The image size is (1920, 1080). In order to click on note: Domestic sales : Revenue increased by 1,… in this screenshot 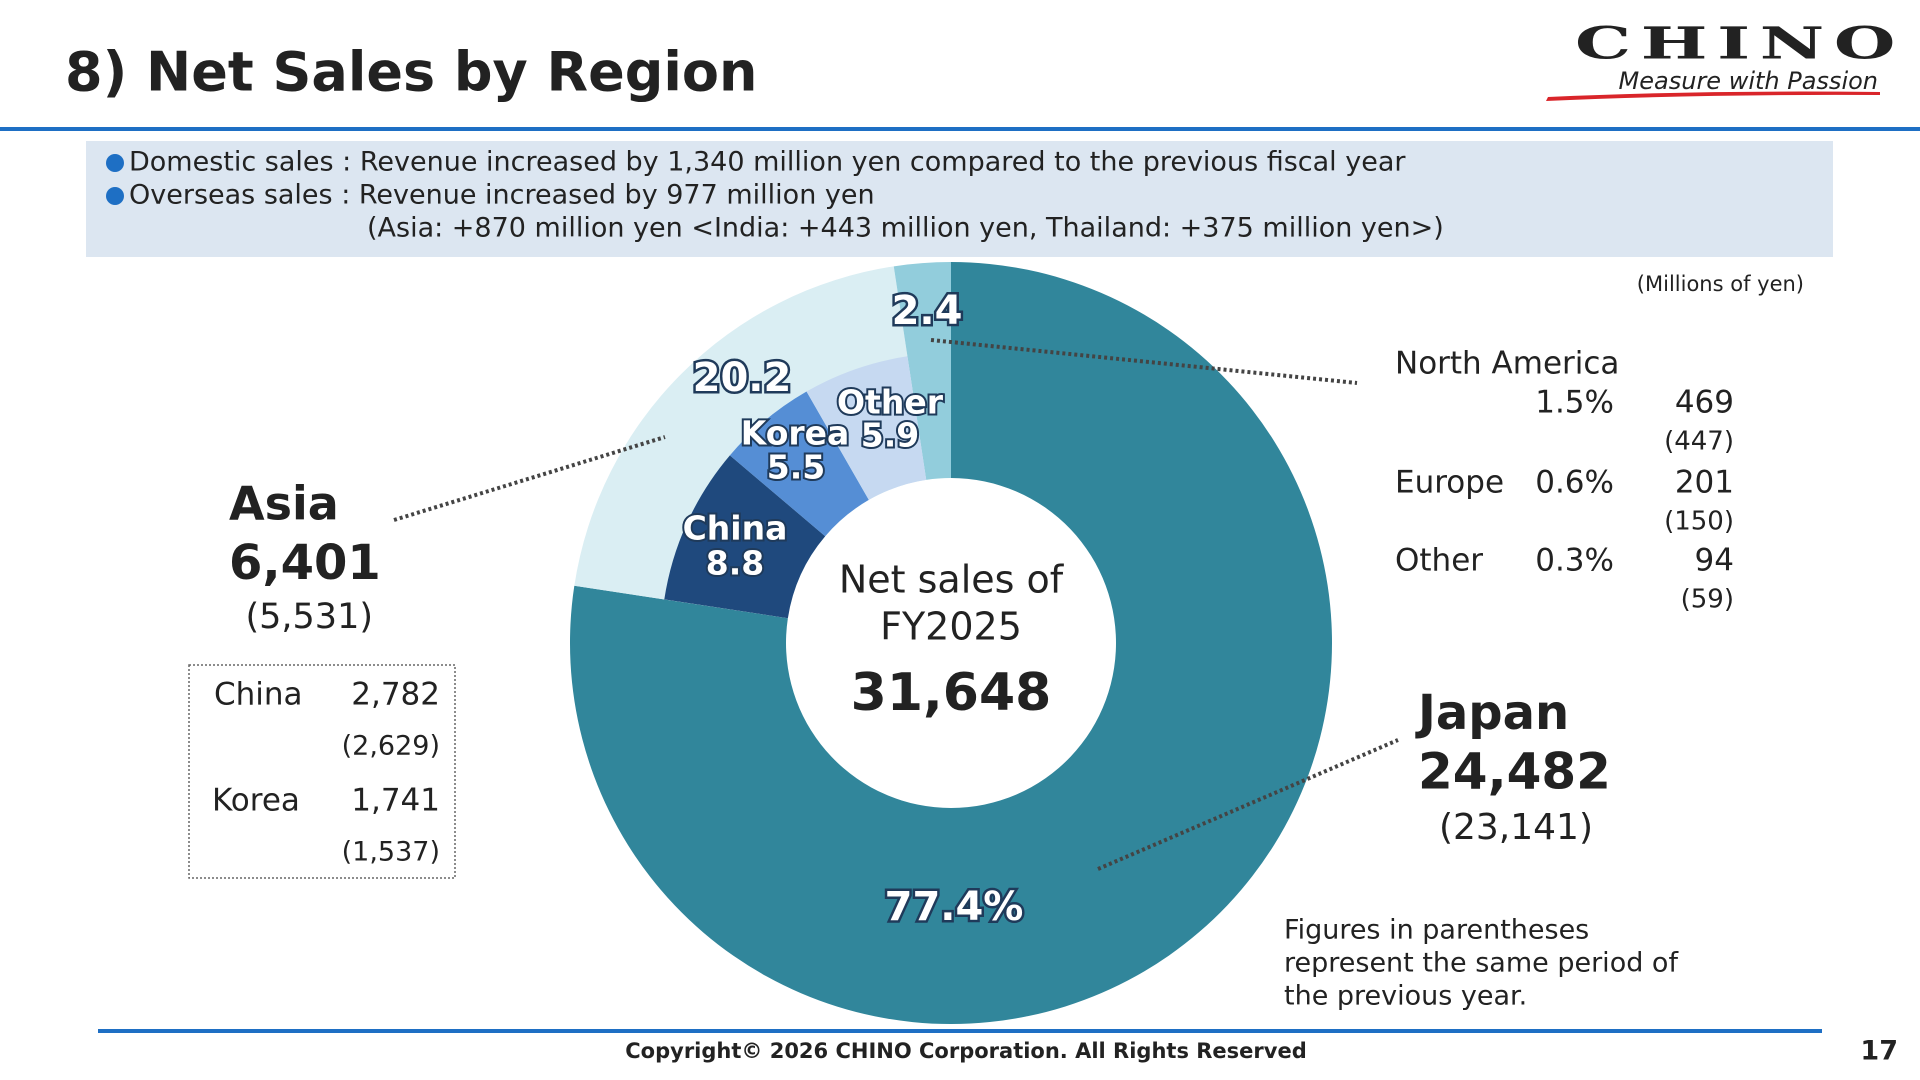, I will do `click(767, 162)`.